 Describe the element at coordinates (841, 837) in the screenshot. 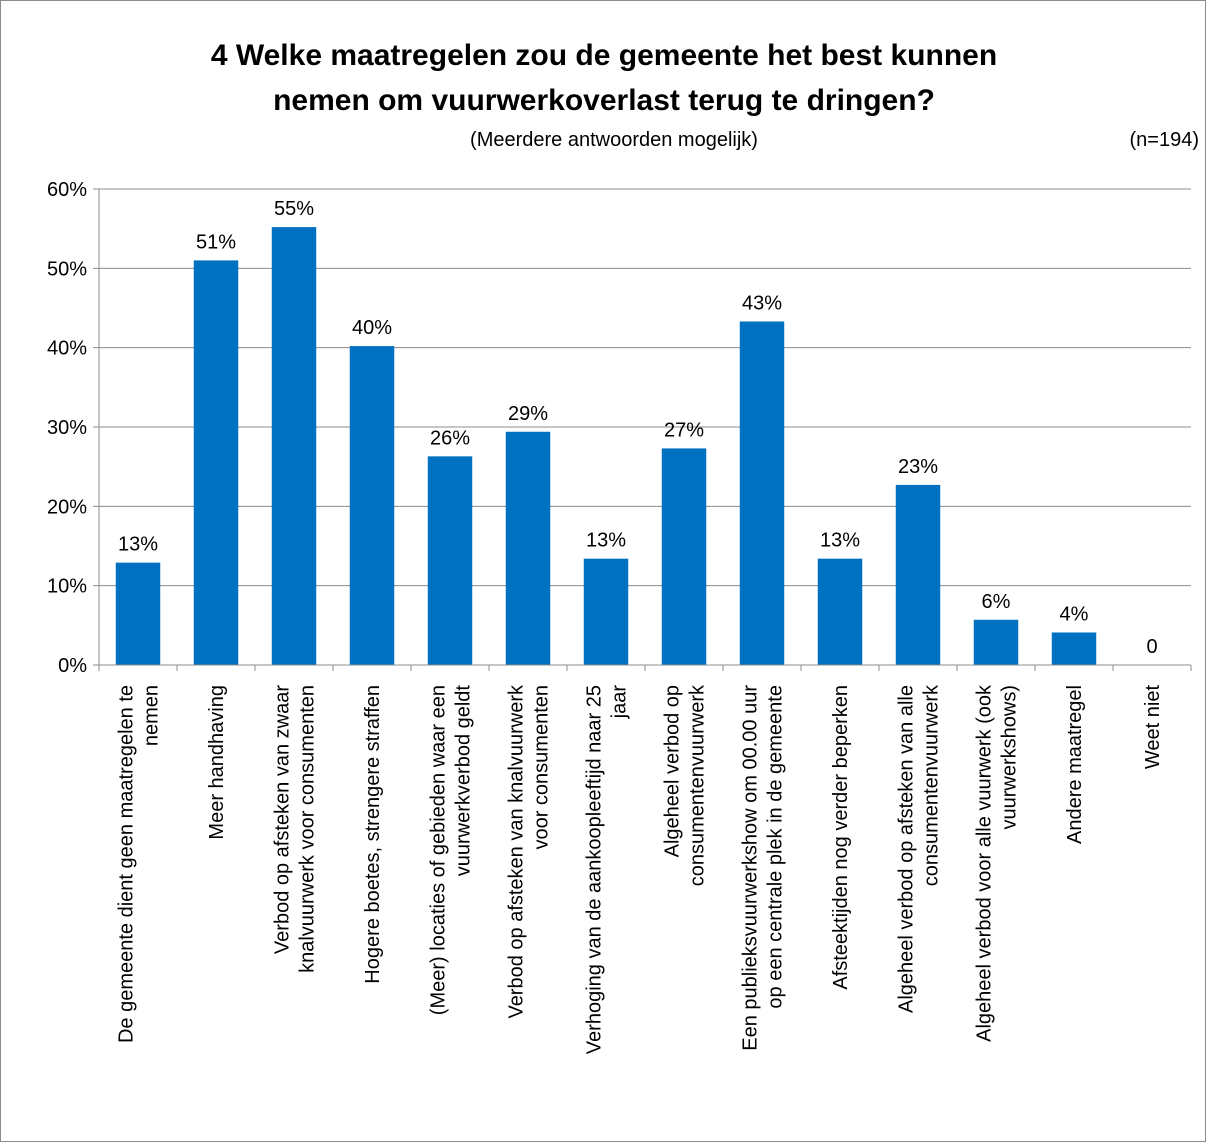

I see `x-axis-category-label: Afsteektijden nog verder beperken` at that location.